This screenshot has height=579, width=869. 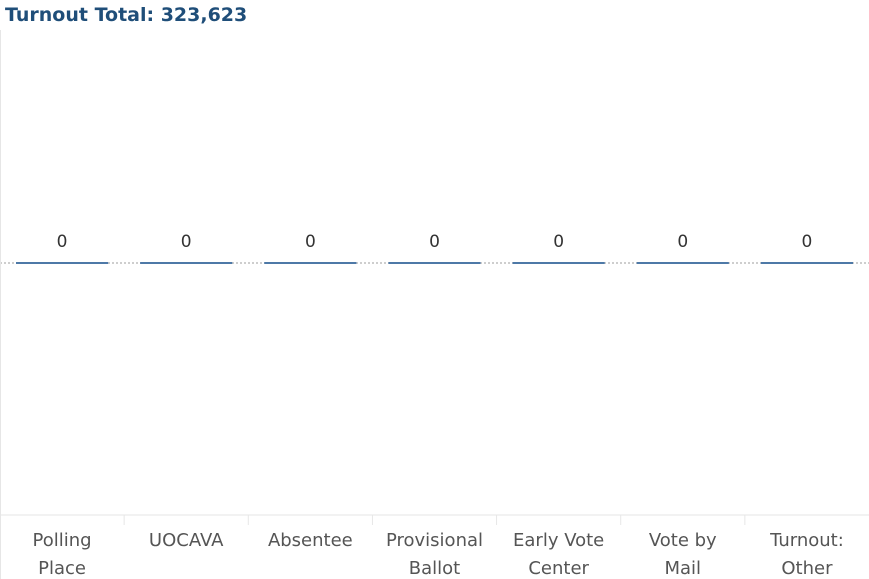 I want to click on bar-uocava, so click(x=186, y=263).